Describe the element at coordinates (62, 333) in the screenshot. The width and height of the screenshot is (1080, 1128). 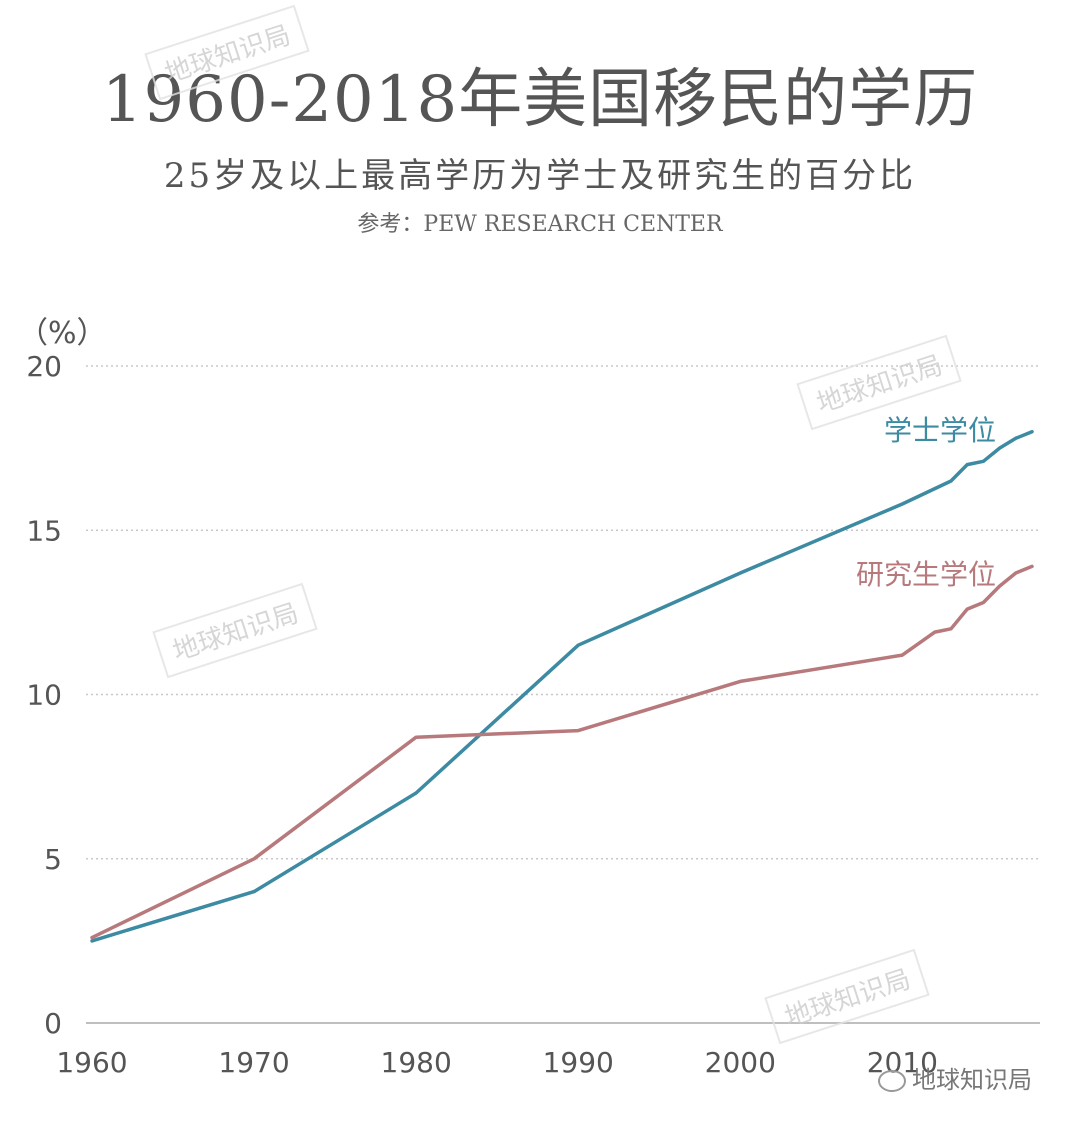
I see `y-axis-unit-label: （%）` at that location.